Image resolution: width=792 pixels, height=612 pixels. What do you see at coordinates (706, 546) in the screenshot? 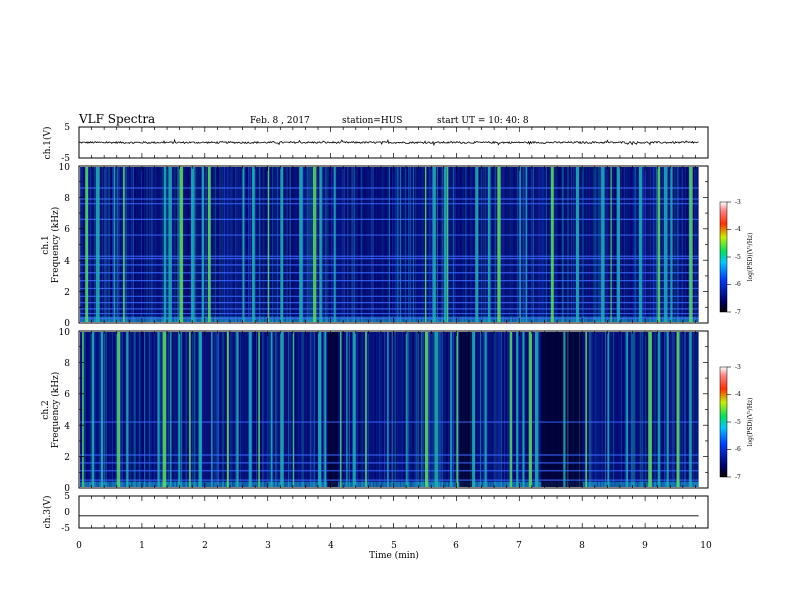
I see `xtick-10: 10` at bounding box center [706, 546].